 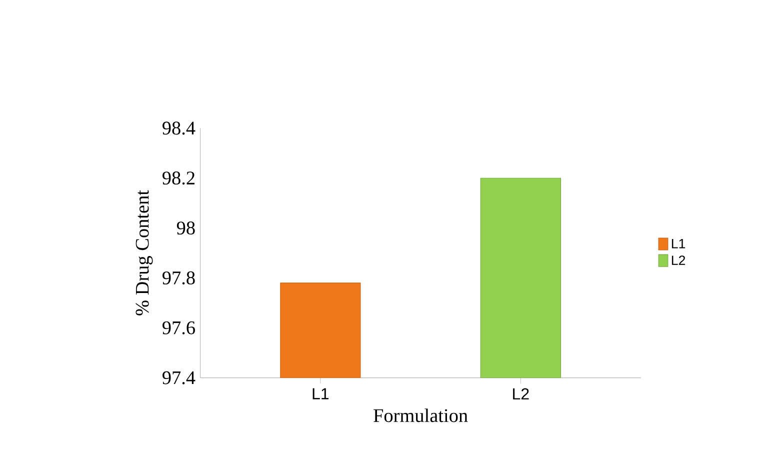 I want to click on y-axis-title: % Drug Content, so click(x=144, y=253).